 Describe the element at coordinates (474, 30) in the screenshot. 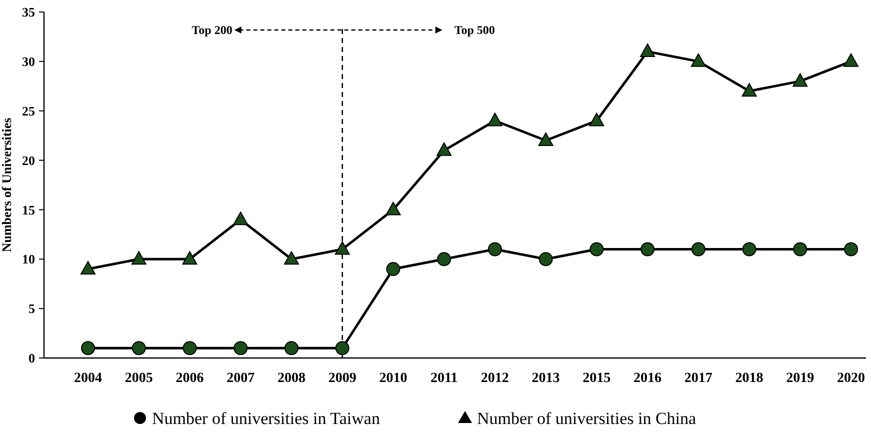

I see `annotation: Top 500` at that location.